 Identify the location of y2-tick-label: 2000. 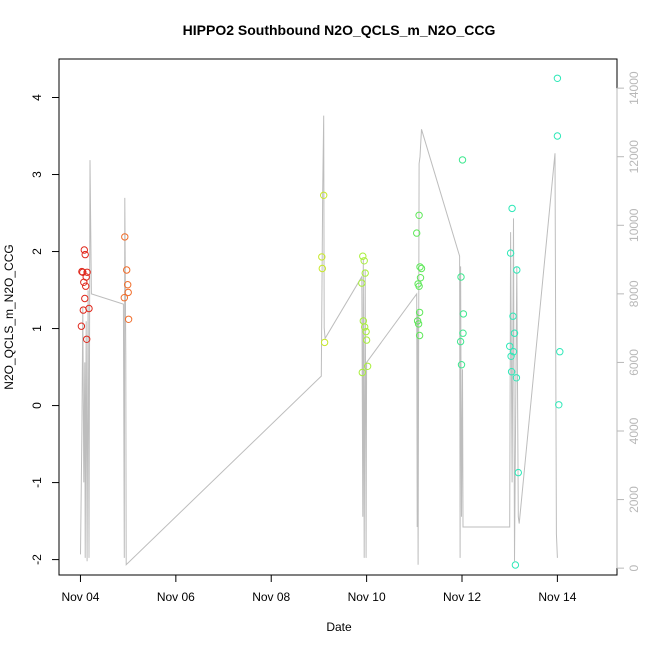
(634, 499).